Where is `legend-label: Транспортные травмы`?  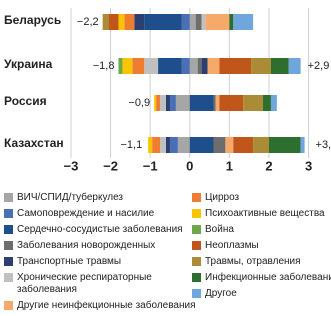
legend-label: Транспортные травмы is located at coordinates (69, 261).